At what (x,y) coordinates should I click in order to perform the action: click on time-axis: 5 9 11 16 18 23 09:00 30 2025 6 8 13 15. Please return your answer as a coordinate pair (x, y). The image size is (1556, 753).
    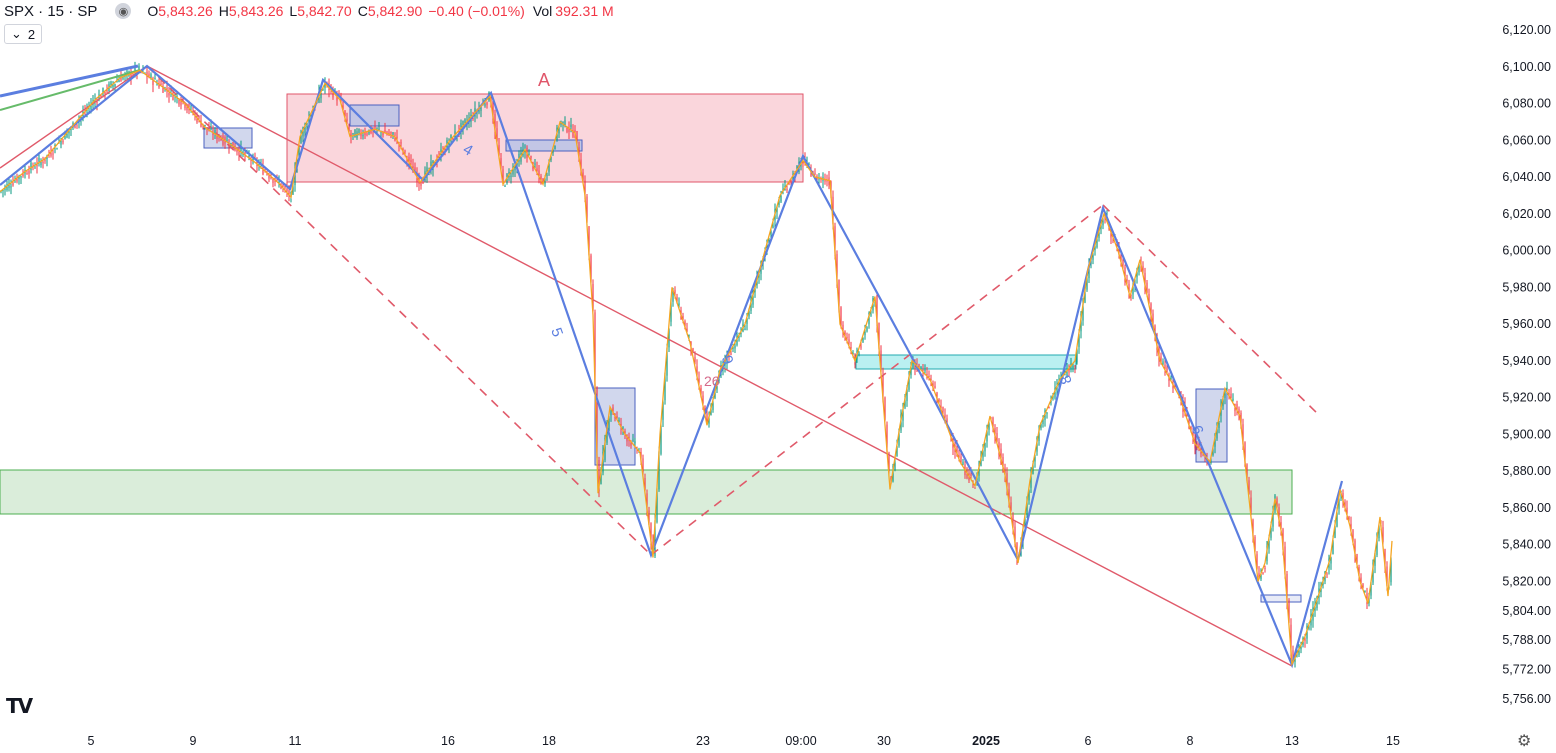
    Looking at the image, I should click on (744, 741).